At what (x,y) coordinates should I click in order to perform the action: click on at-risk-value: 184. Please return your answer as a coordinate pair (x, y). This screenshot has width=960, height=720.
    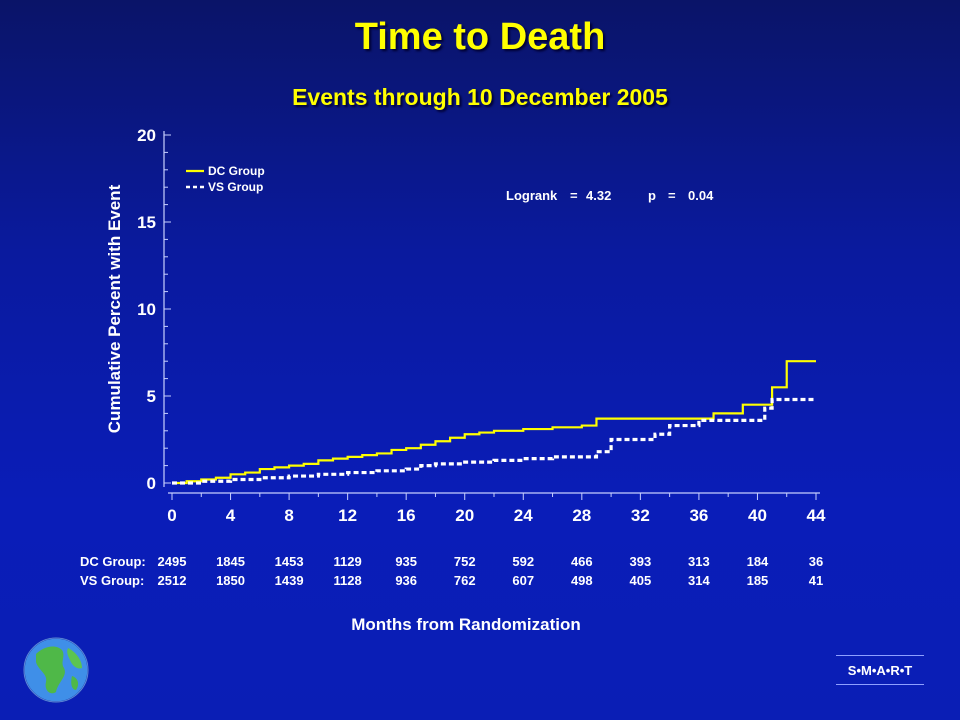
    Looking at the image, I should click on (758, 561).